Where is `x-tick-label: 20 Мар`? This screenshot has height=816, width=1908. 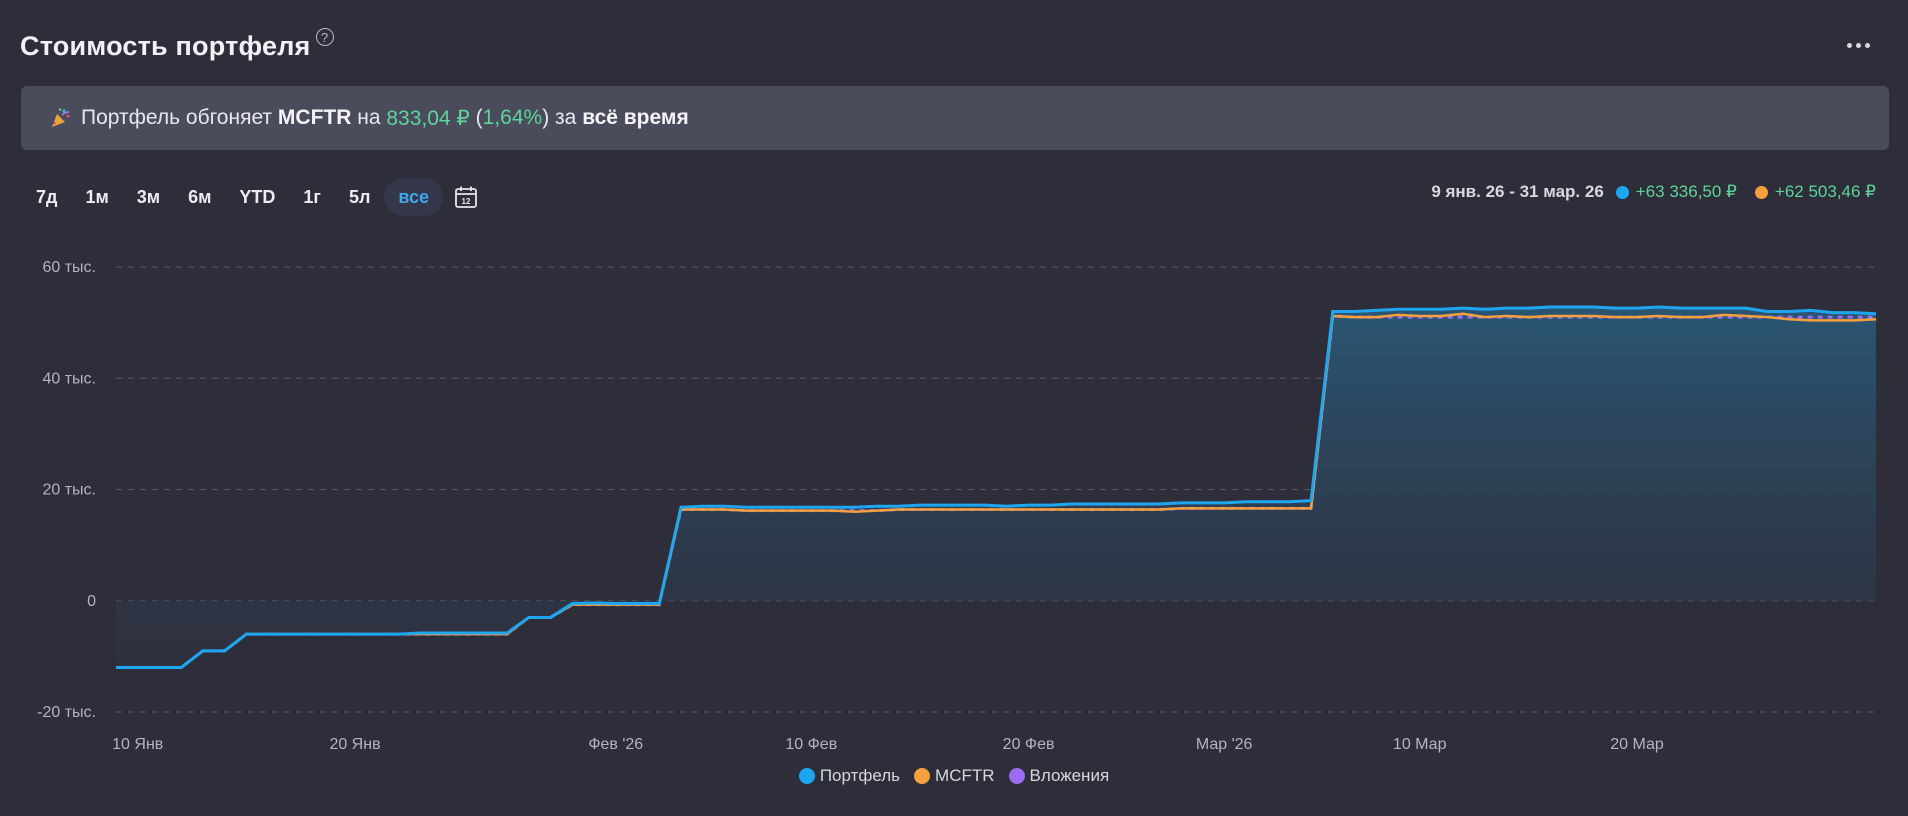 x-tick-label: 20 Мар is located at coordinates (1637, 744).